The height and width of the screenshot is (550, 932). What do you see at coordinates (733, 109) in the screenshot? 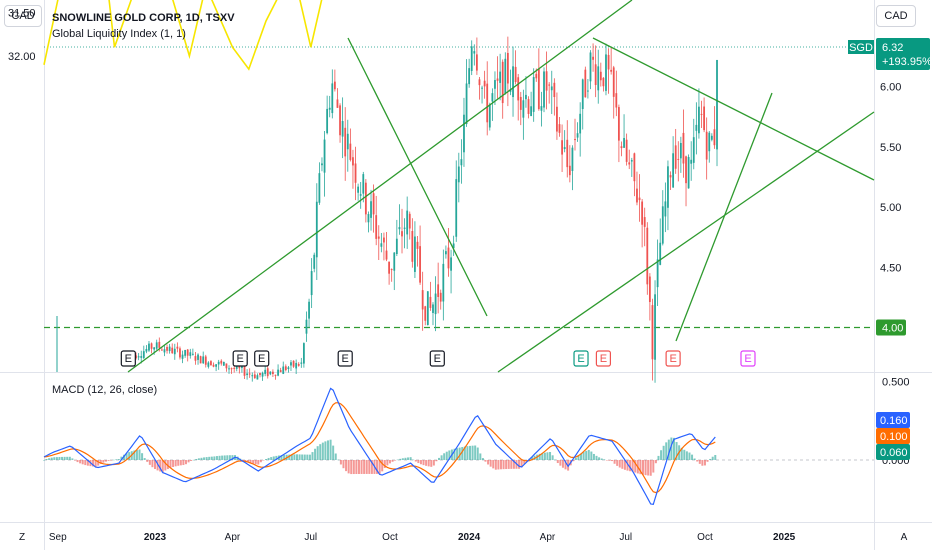
I see `trendline` at bounding box center [733, 109].